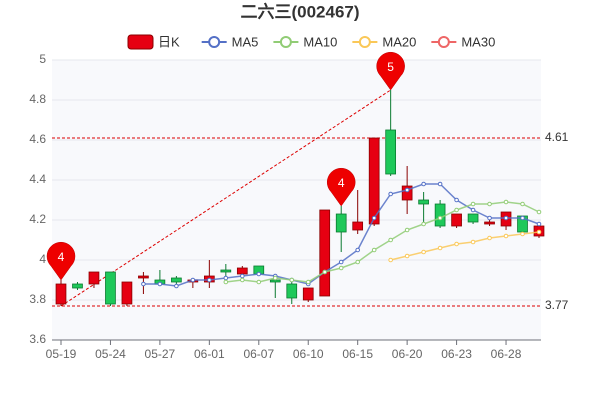  Describe the element at coordinates (61, 354) in the screenshot. I see `x-tick-label: 05-19` at that location.